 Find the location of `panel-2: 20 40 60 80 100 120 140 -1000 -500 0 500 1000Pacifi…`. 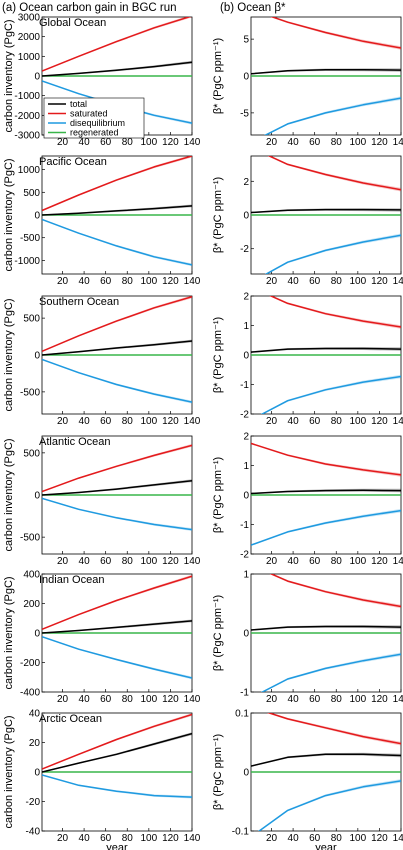

panel-2: 20 40 60 80 100 120 140 -1000 -500 0 500 1000Pacifi… is located at coordinates (102, 221).